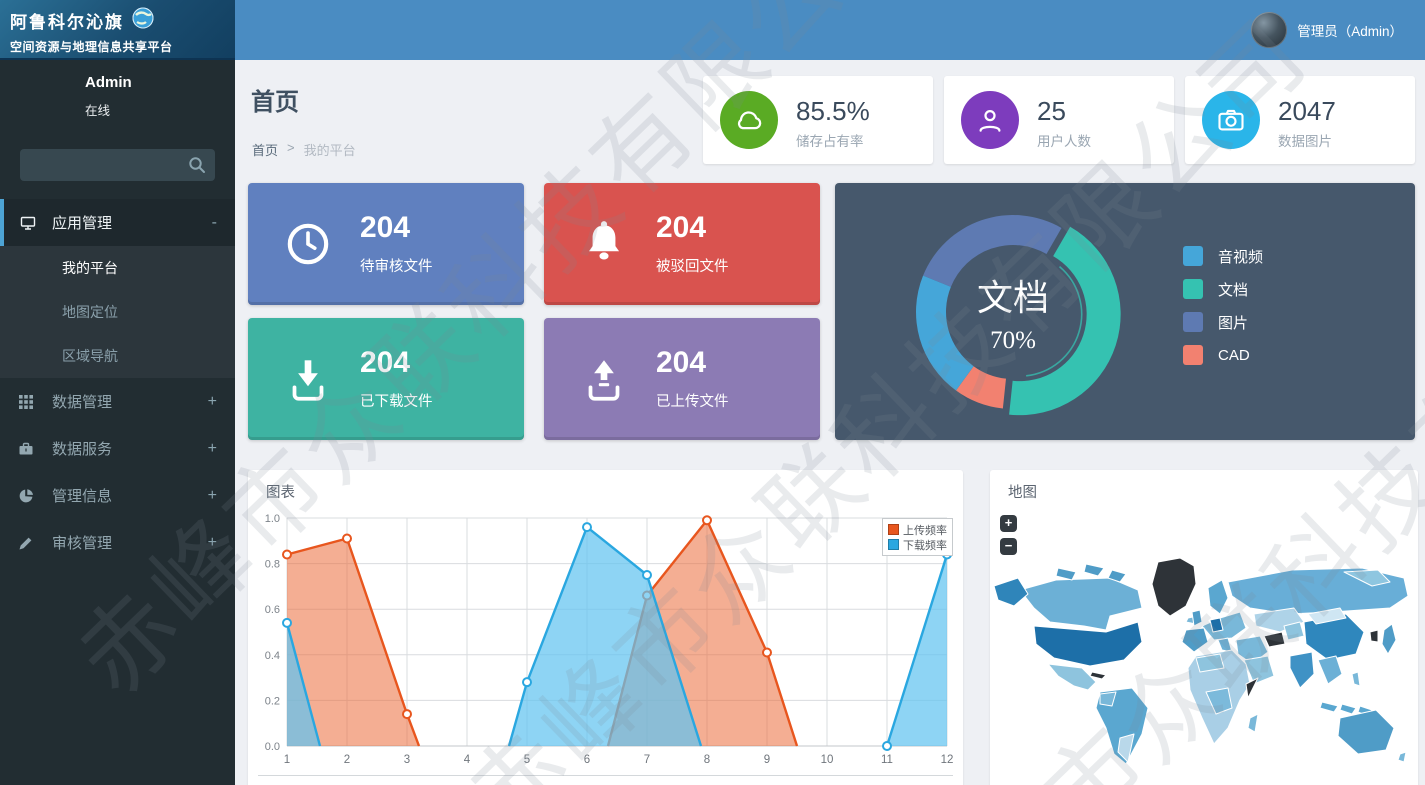 This screenshot has height=785, width=1425. What do you see at coordinates (830, 30) in the screenshot?
I see `top-navbar: 管理员（Admin）` at bounding box center [830, 30].